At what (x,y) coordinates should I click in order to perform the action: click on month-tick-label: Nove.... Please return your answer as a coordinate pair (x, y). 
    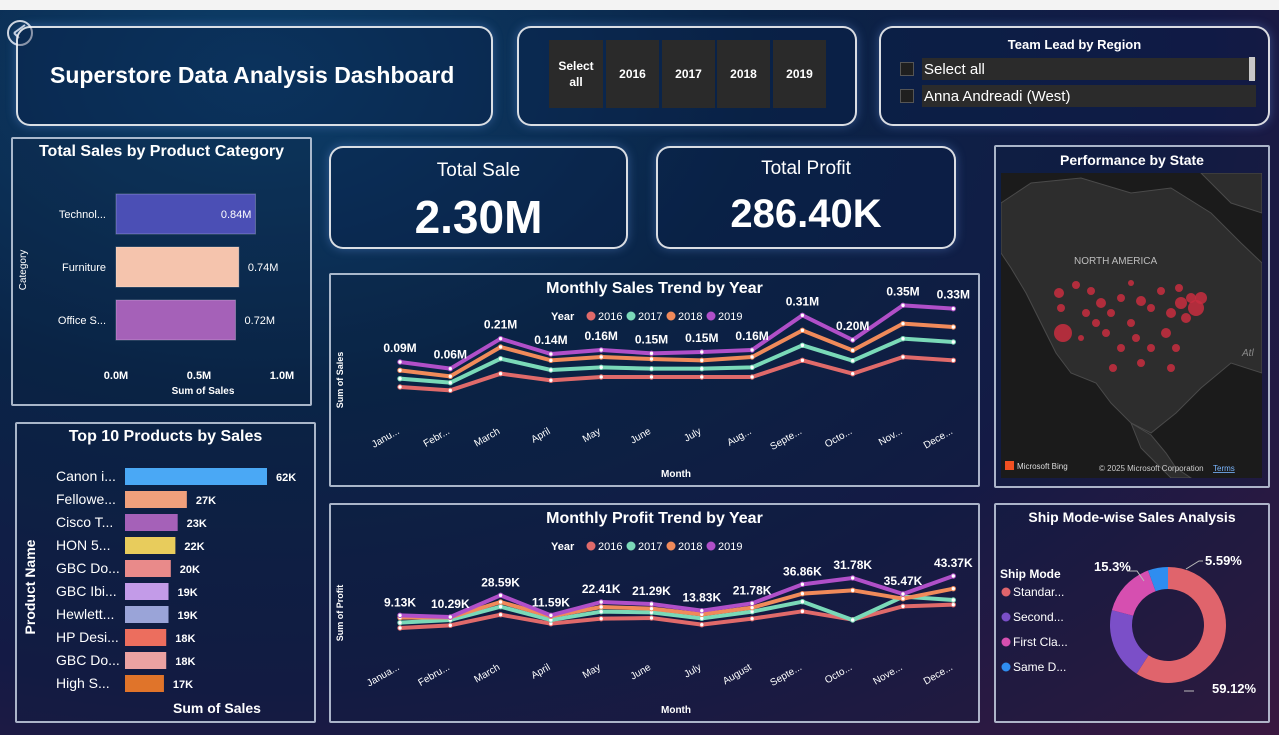
    Looking at the image, I should click on (888, 674).